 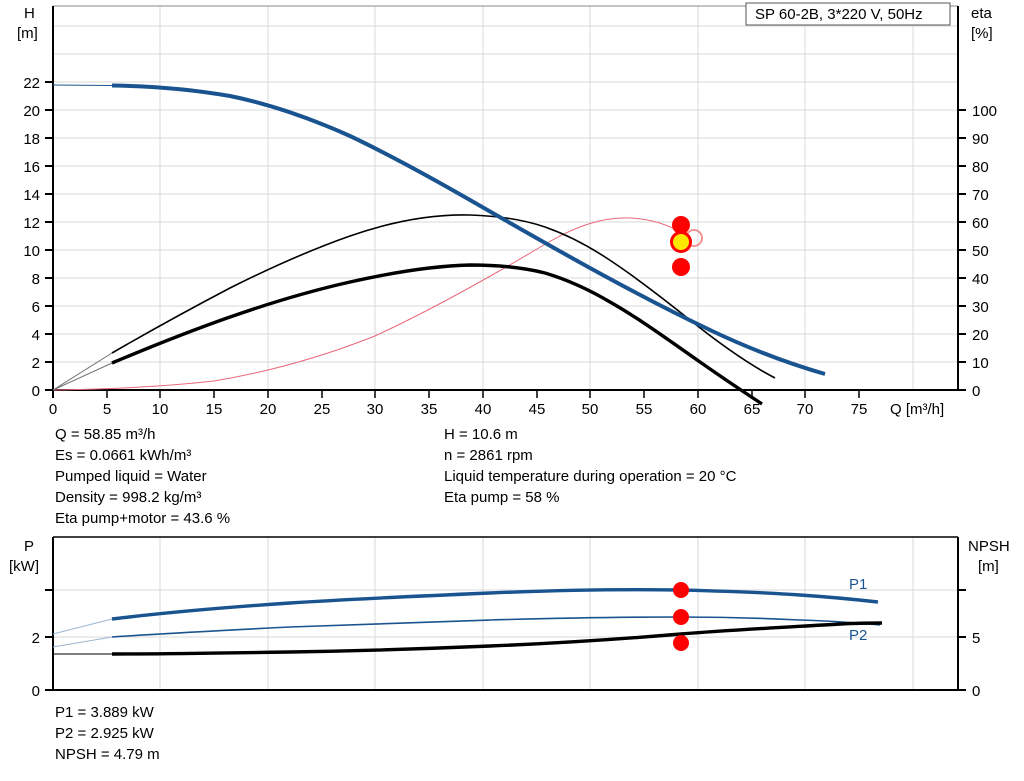 What do you see at coordinates (31, 167) in the screenshot?
I see `left-tick-label: 16` at bounding box center [31, 167].